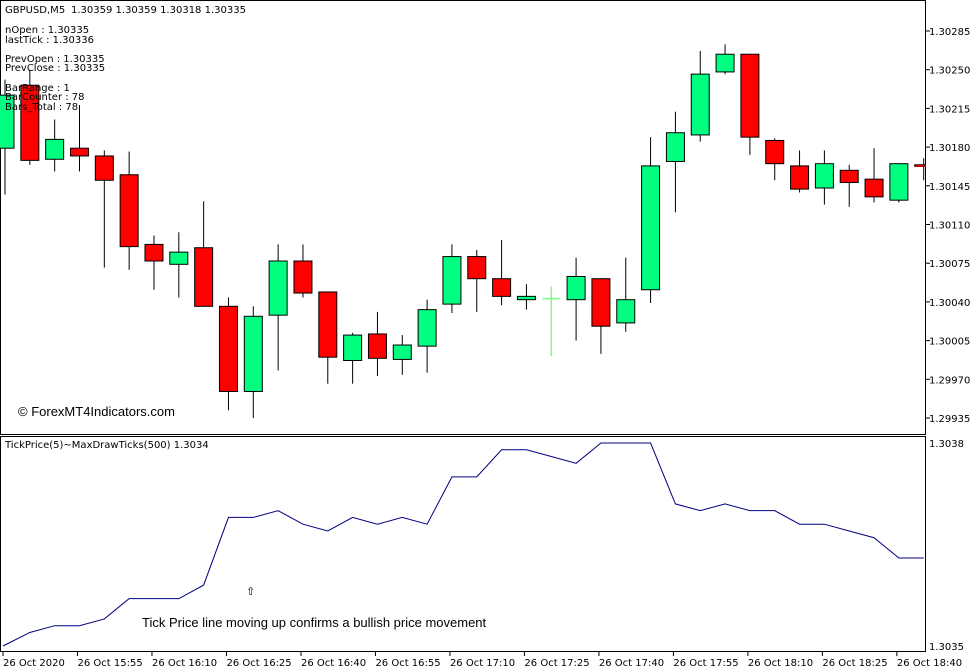 The height and width of the screenshot is (672, 977). What do you see at coordinates (96, 411) in the screenshot?
I see `watermark: © ForexMT4Indicators.com` at bounding box center [96, 411].